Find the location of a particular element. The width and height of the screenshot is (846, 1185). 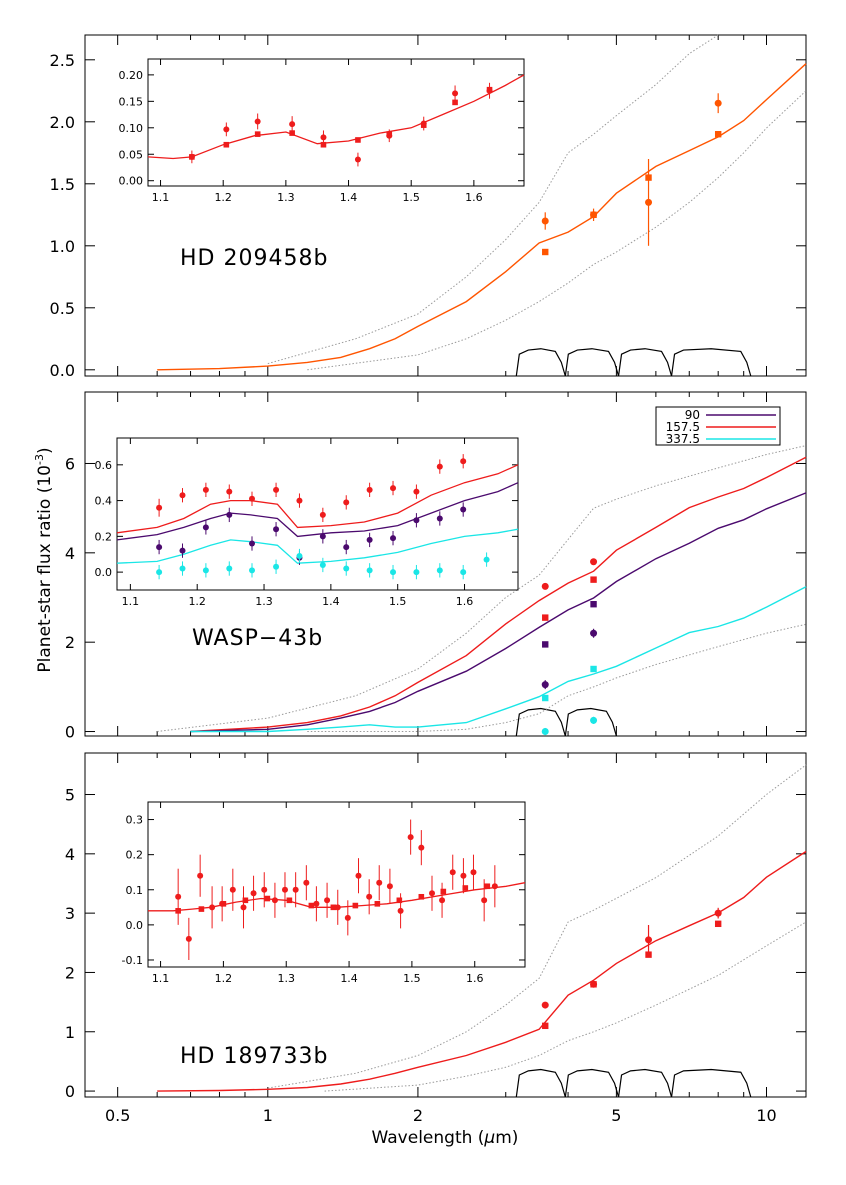

inset: 1.1 1.2 1.3 1.4 1.5 1.6 0.0 0.2 0.4 0.6 is located at coordinates (307, 522).